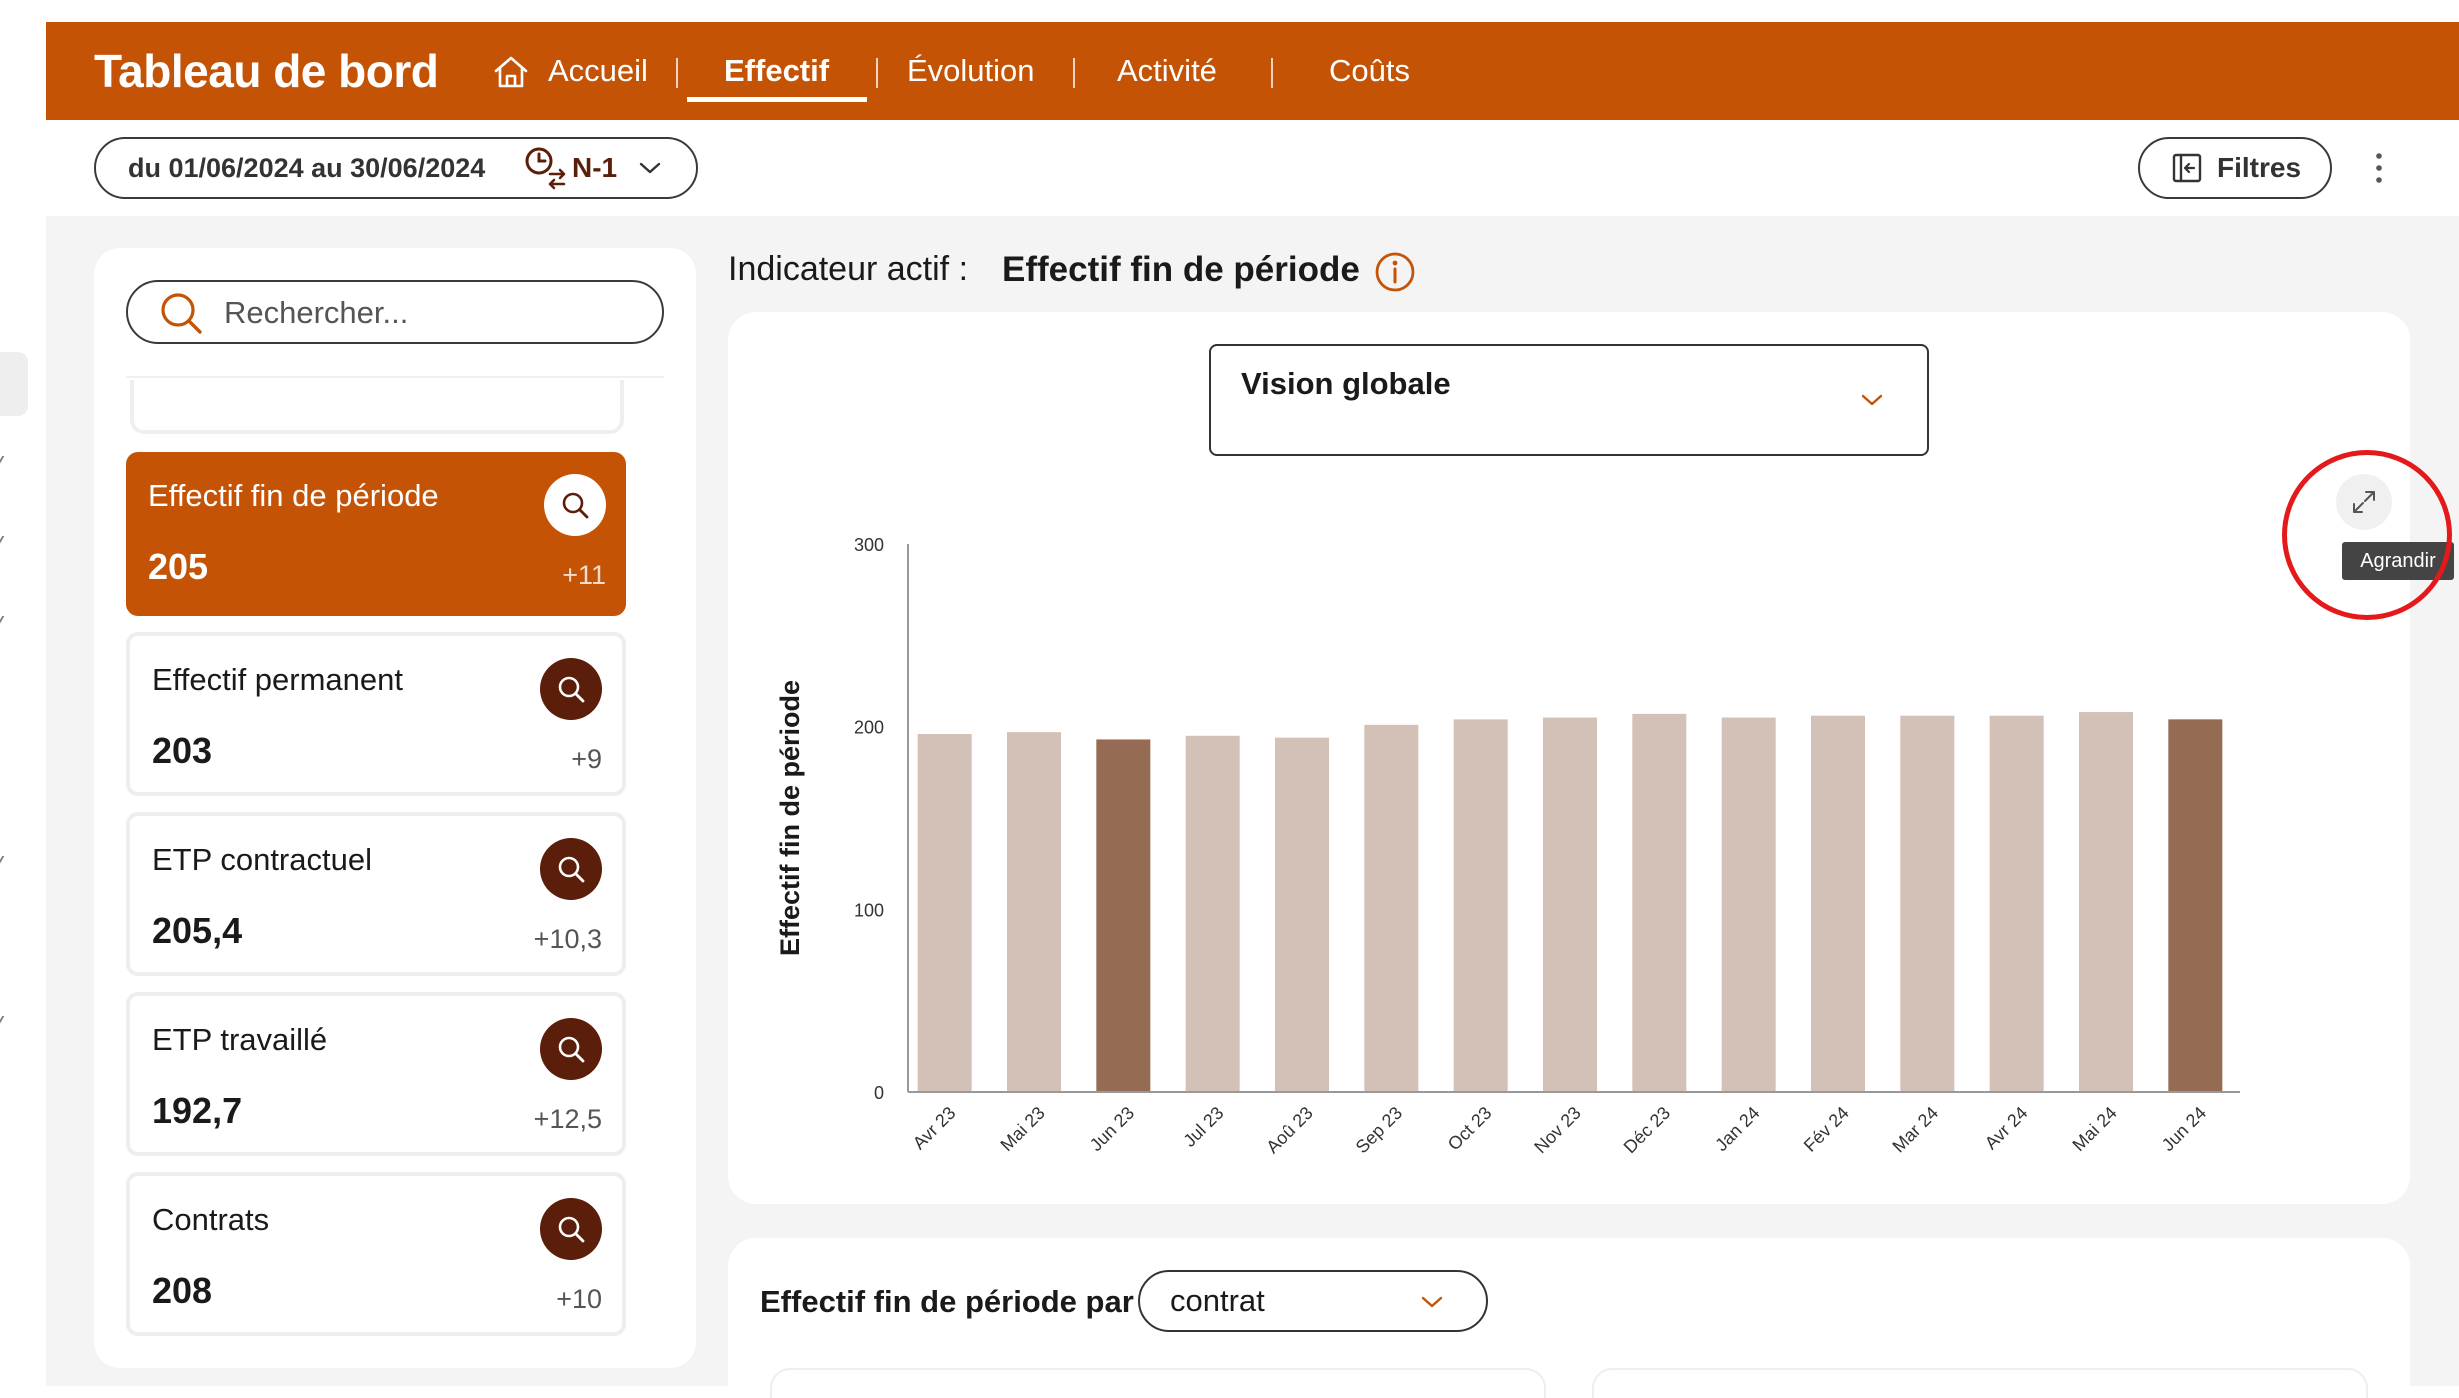 This screenshot has height=1398, width=2459. Describe the element at coordinates (1569, 400) in the screenshot. I see `vision-select` at that location.